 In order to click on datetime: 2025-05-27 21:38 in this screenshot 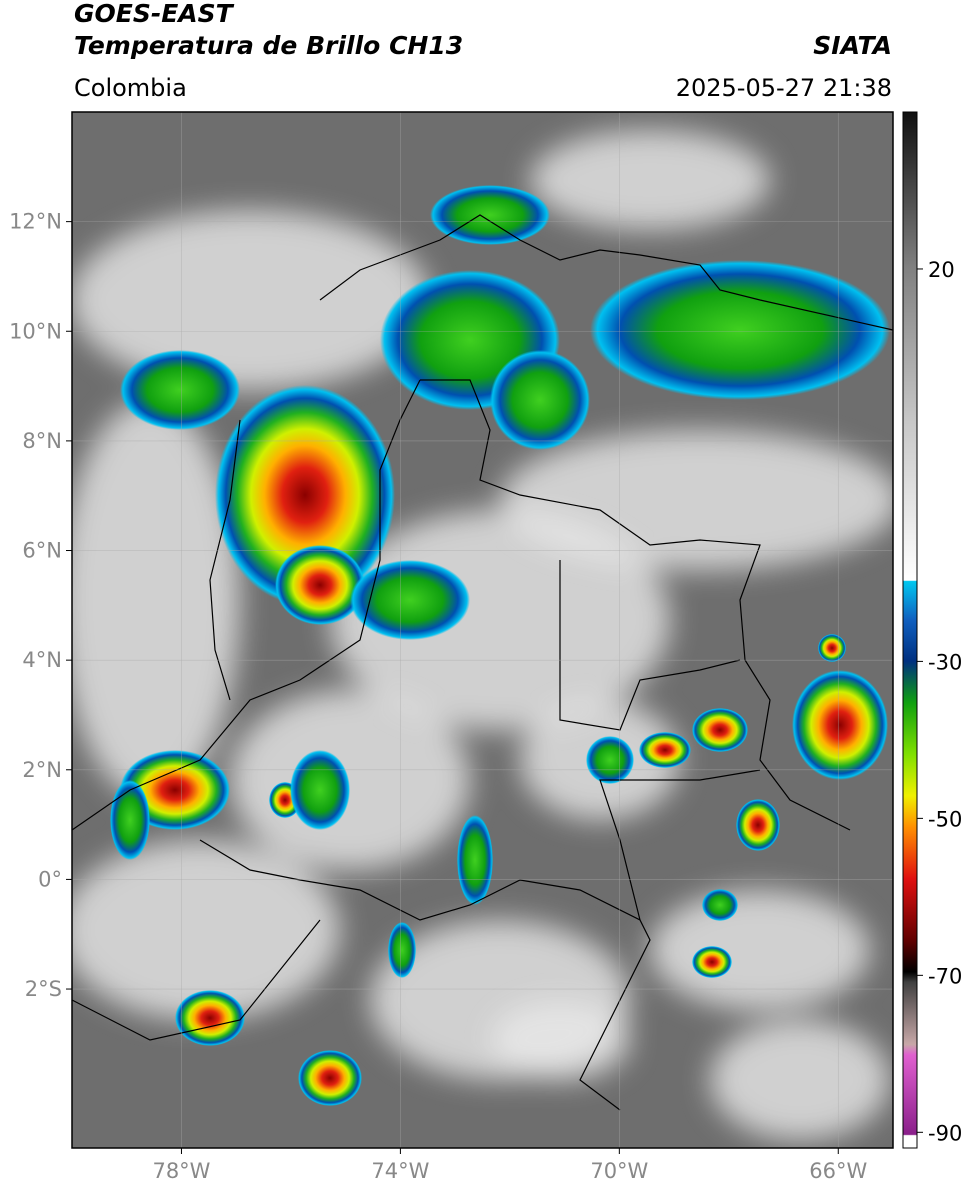, I will do `click(784, 88)`.